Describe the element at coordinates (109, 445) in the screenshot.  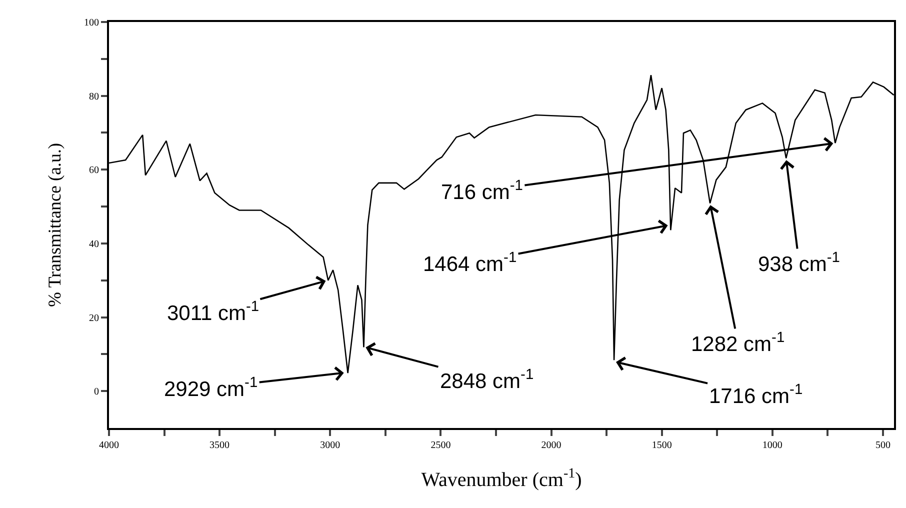
I see `x-tick-label: 4000` at that location.